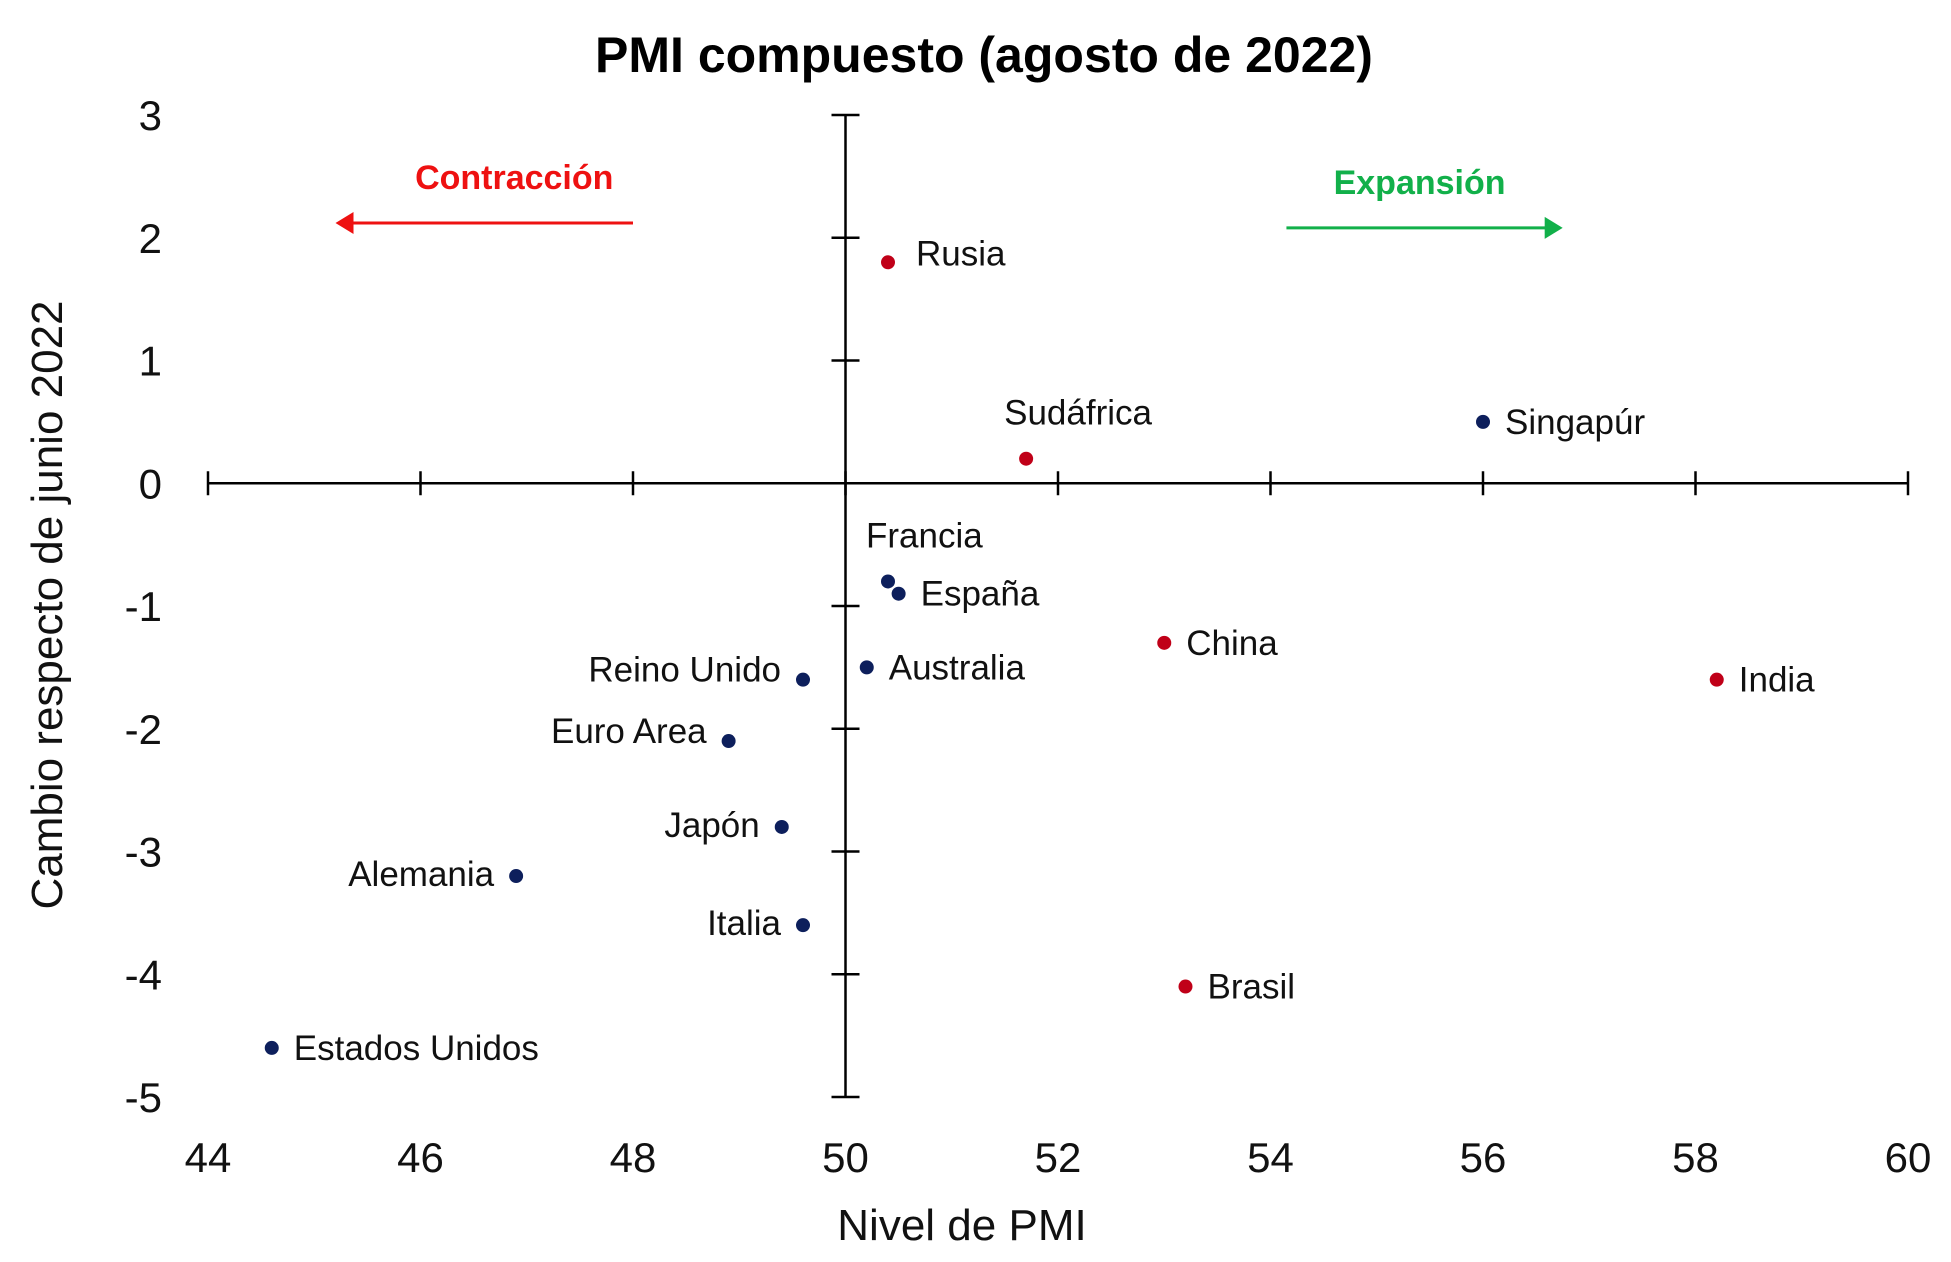 The image size is (1951, 1262). What do you see at coordinates (1483, 1157) in the screenshot?
I see `x-tick-label: 56` at bounding box center [1483, 1157].